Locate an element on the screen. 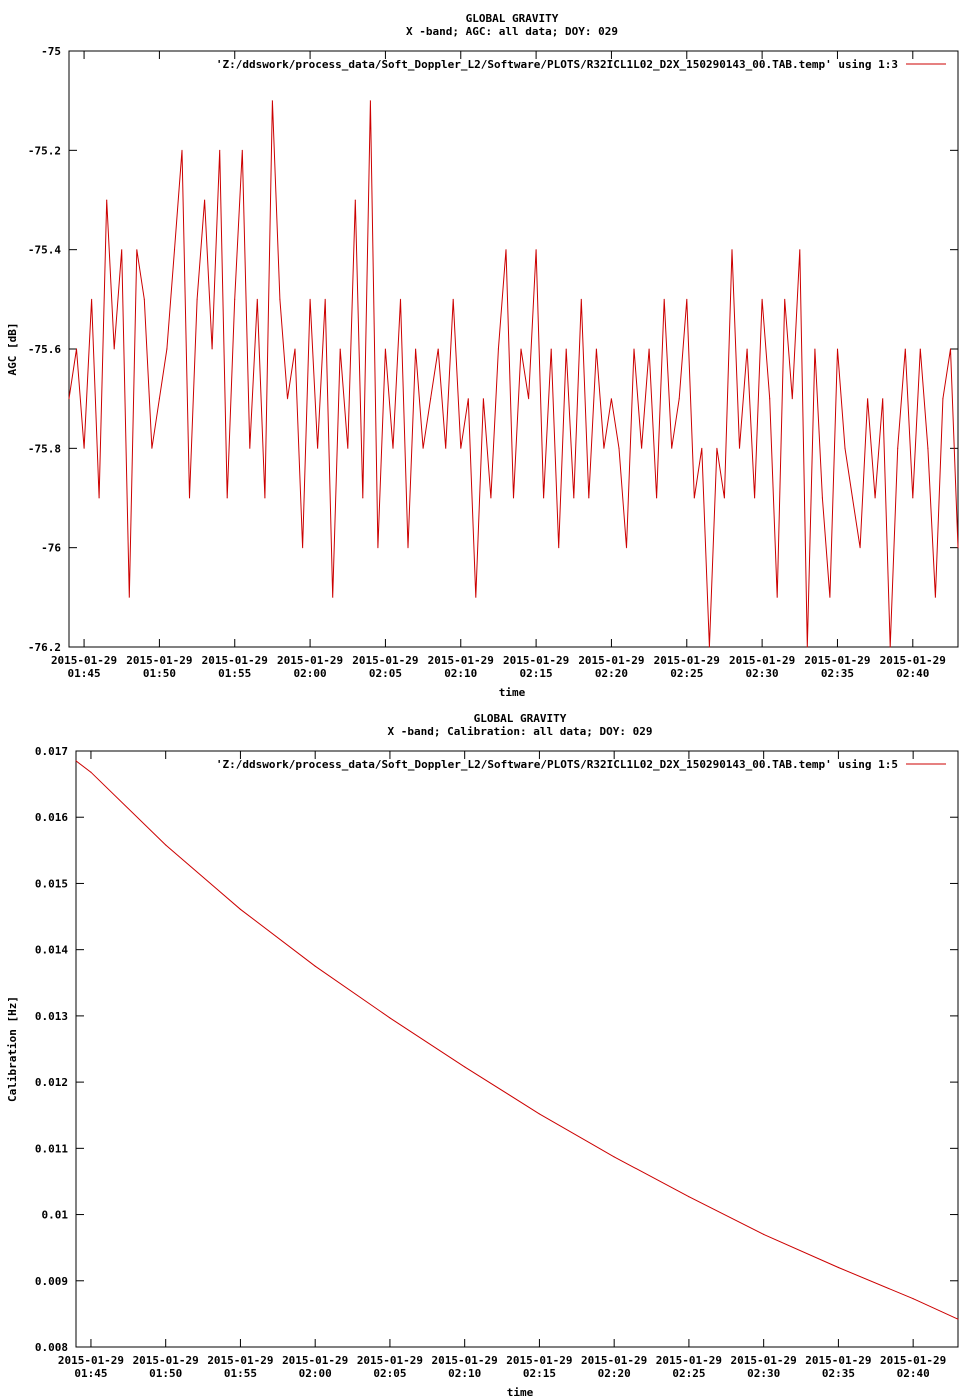  x-tick-time: 02:30 is located at coordinates (763, 1373).